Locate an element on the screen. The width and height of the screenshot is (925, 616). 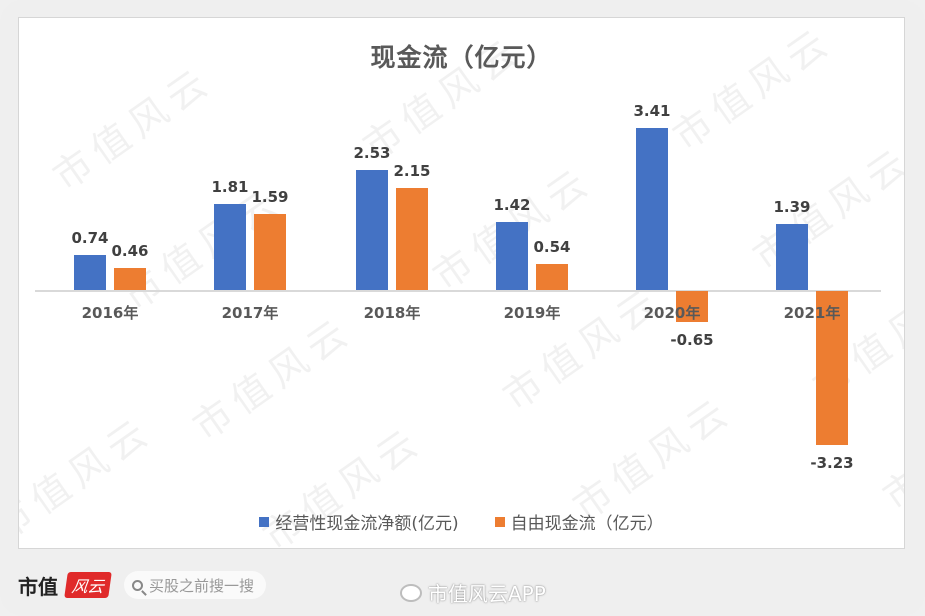
bar-operating-cashflow-2019 is located at coordinates (512, 256).